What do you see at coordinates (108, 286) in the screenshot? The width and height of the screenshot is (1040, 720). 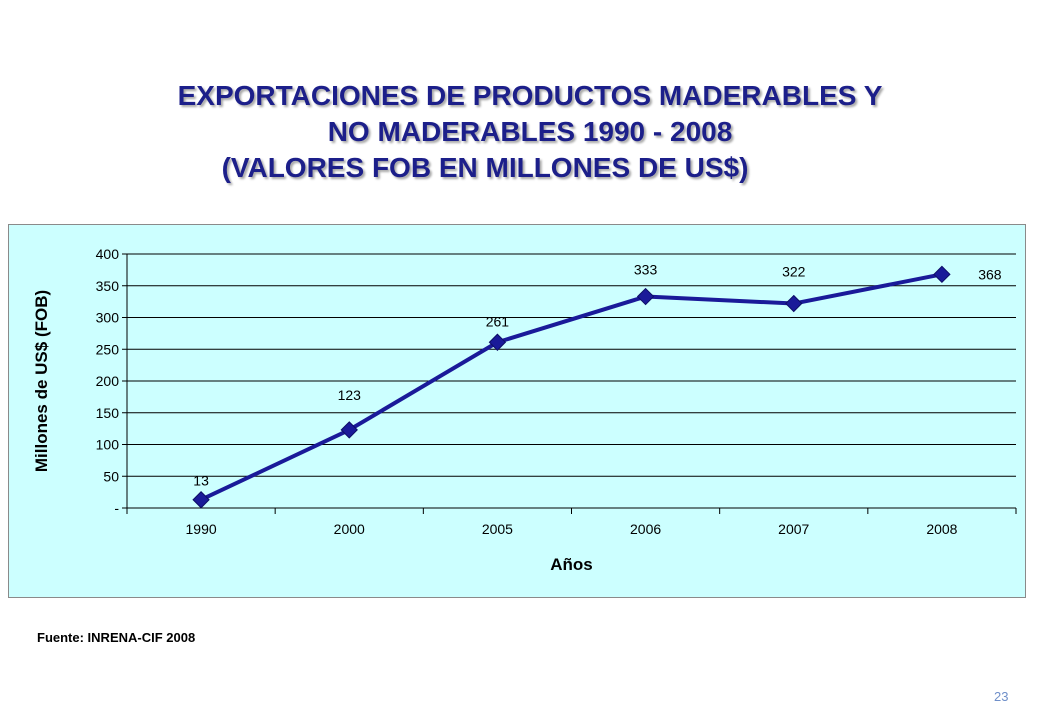 I see `y-tick-label: 350` at bounding box center [108, 286].